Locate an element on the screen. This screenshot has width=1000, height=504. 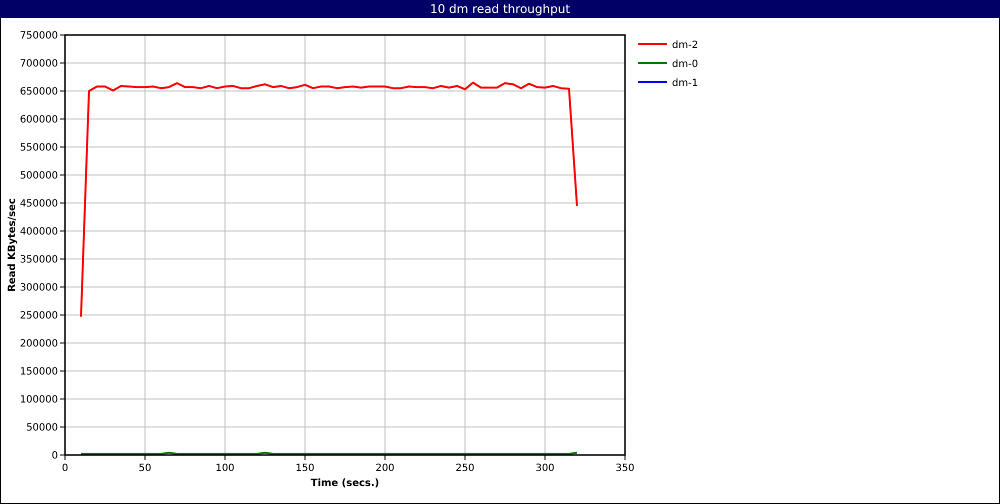
y-tick-label: 100000 is located at coordinates (39, 400).